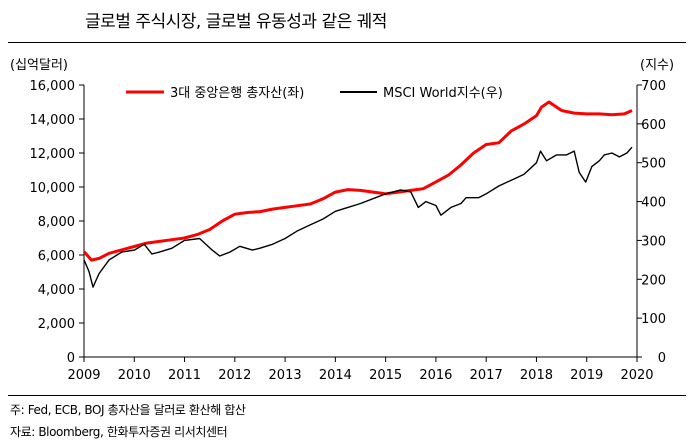  I want to click on y-right-tick-label: 300, so click(653, 241).